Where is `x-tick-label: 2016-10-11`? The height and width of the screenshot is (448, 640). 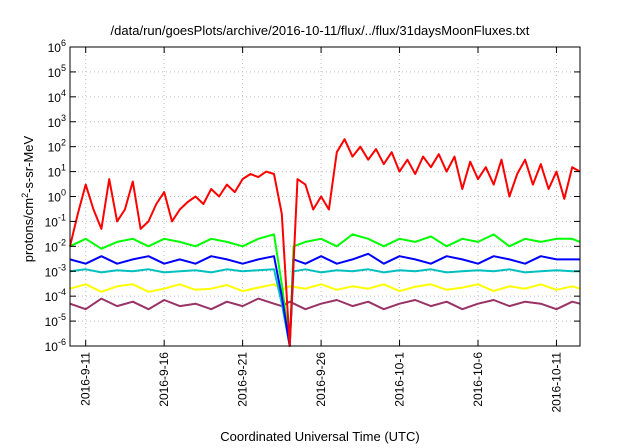
x-tick-label: 2016-10-11 is located at coordinates (556, 382).